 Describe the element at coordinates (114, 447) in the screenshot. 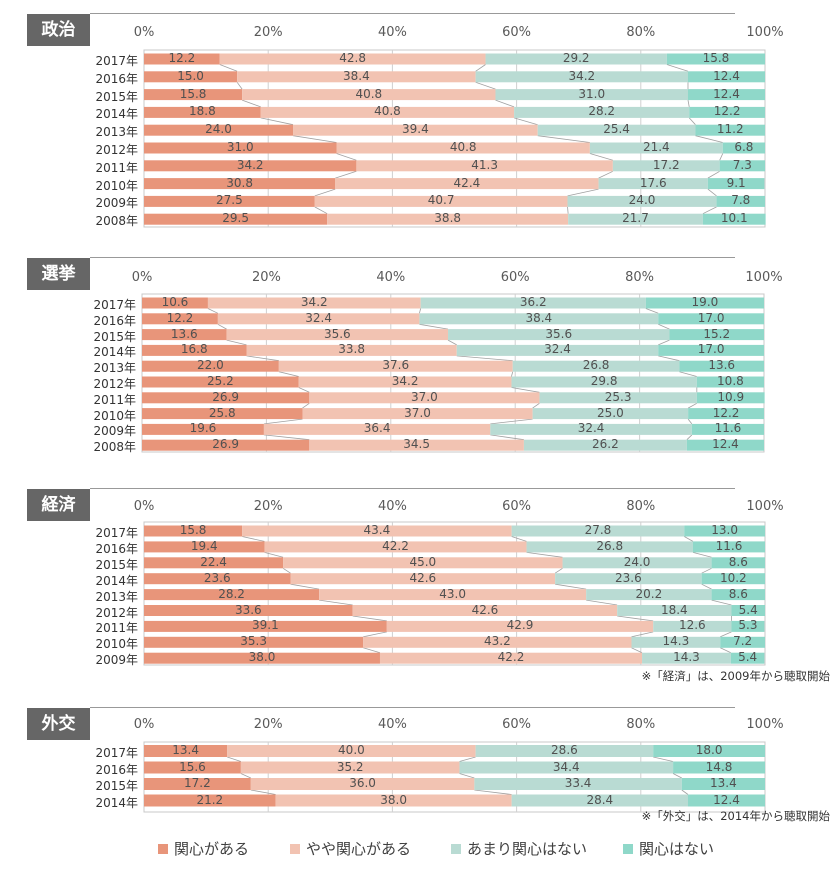

I see `category-label: 2008年` at that location.